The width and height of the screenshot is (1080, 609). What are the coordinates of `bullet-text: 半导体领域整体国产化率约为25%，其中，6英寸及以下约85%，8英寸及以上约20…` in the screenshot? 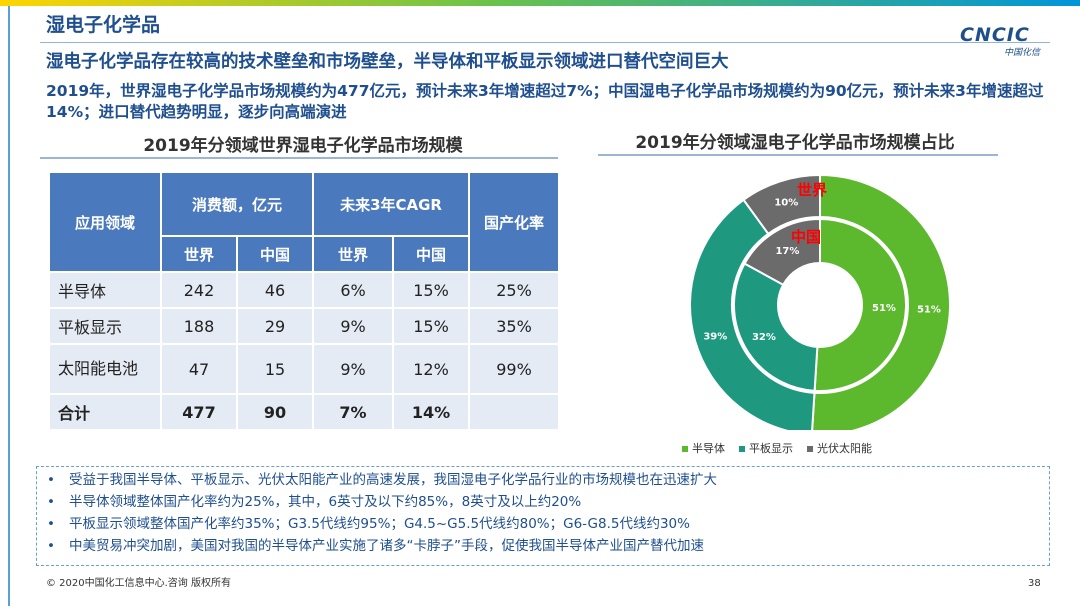 It's located at (325, 502).